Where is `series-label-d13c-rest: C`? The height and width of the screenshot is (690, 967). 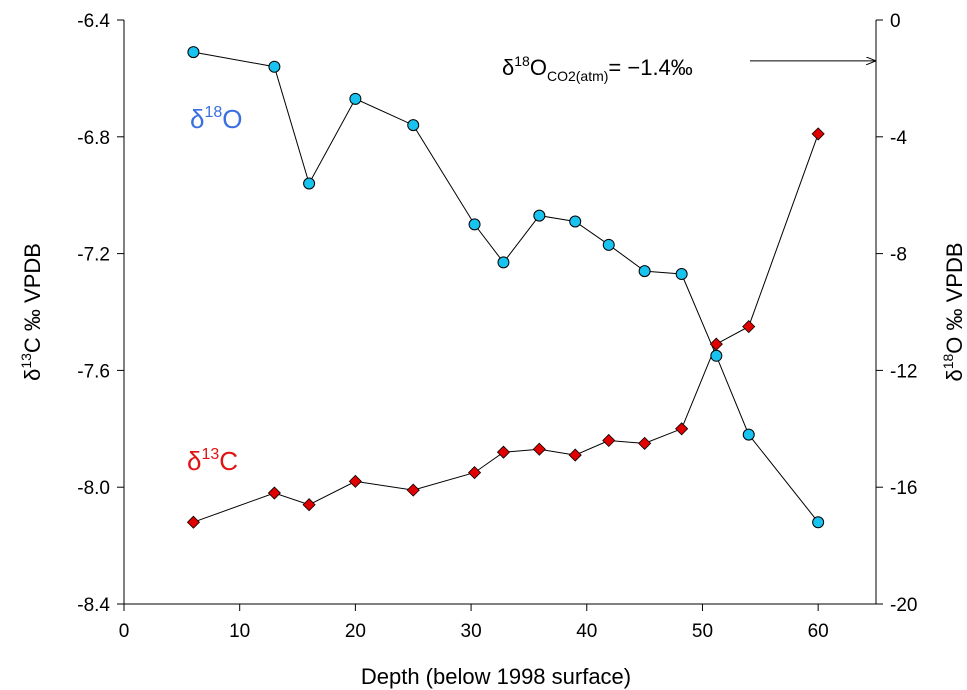
series-label-d13c-rest: C is located at coordinates (228, 461).